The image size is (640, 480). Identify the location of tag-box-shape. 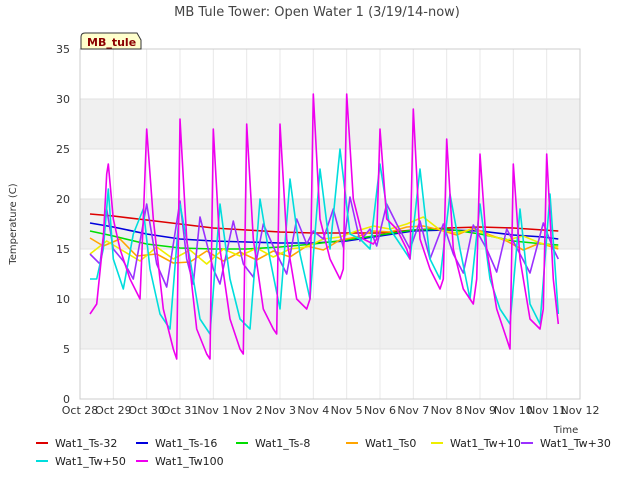
(111, 41).